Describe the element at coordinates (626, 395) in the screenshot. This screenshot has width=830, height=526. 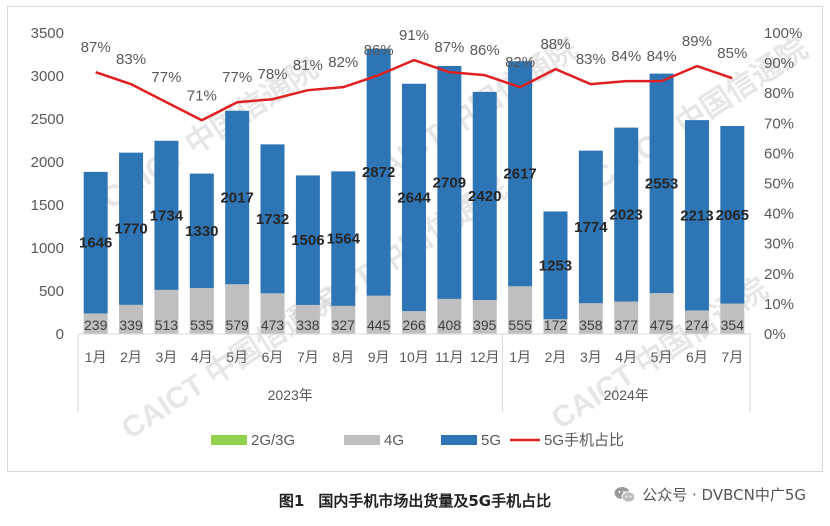
I see `group-label-1: 2024年` at that location.